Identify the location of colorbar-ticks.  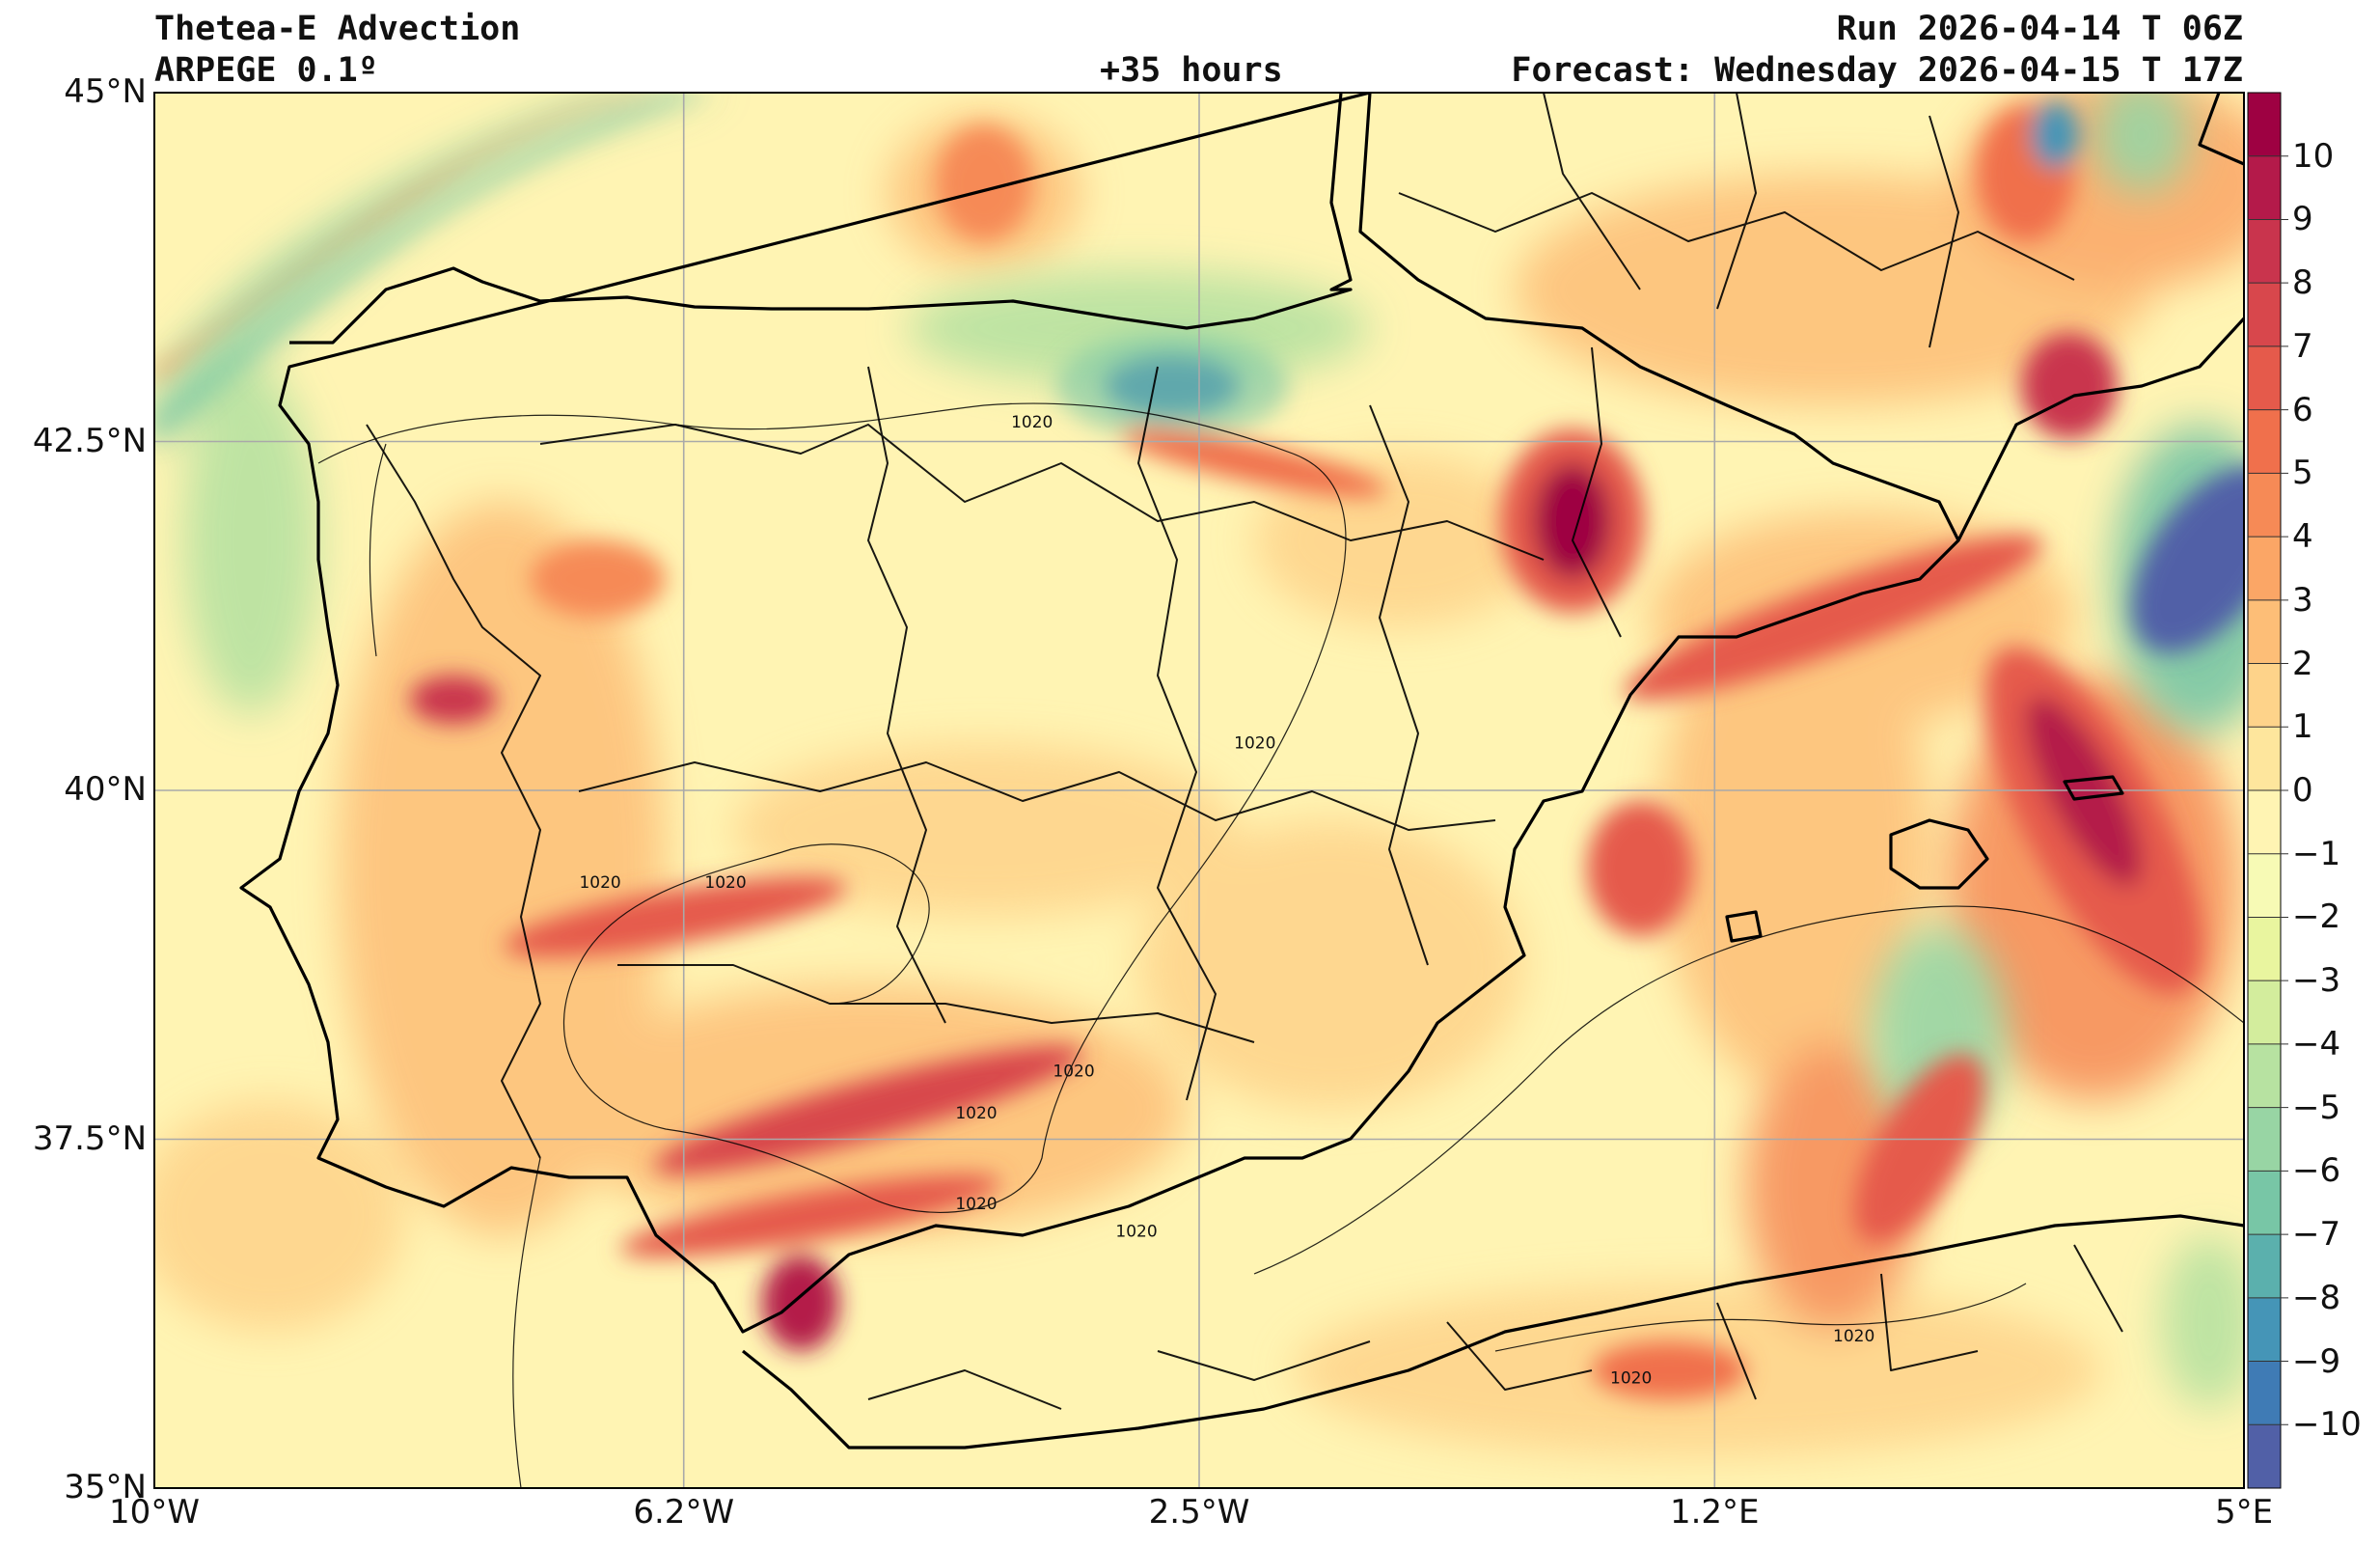
(2268, 790).